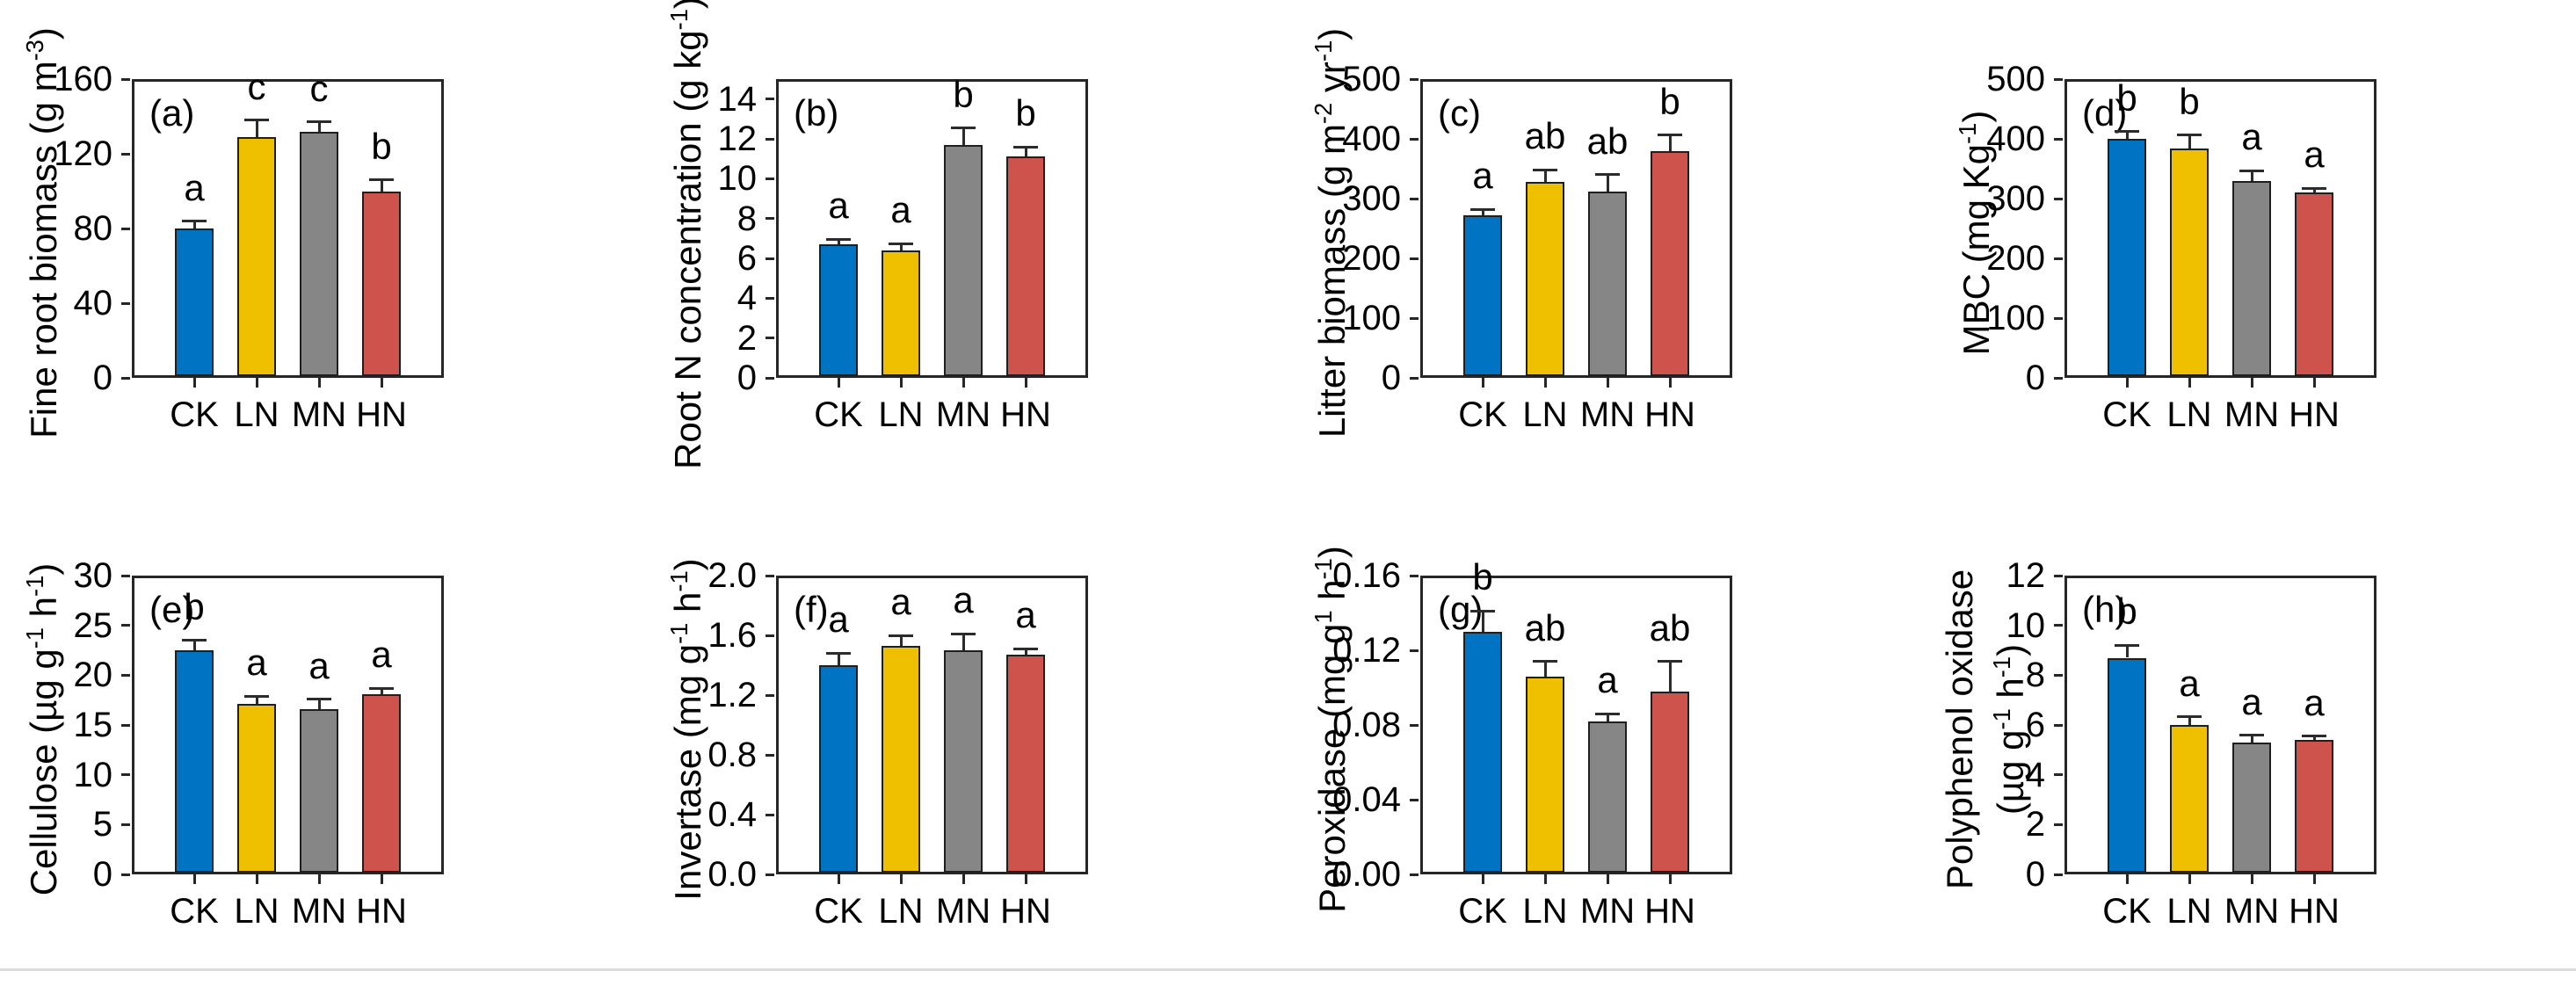 This screenshot has width=2576, height=993. I want to click on sig-letter-f-hn: a, so click(1025, 615).